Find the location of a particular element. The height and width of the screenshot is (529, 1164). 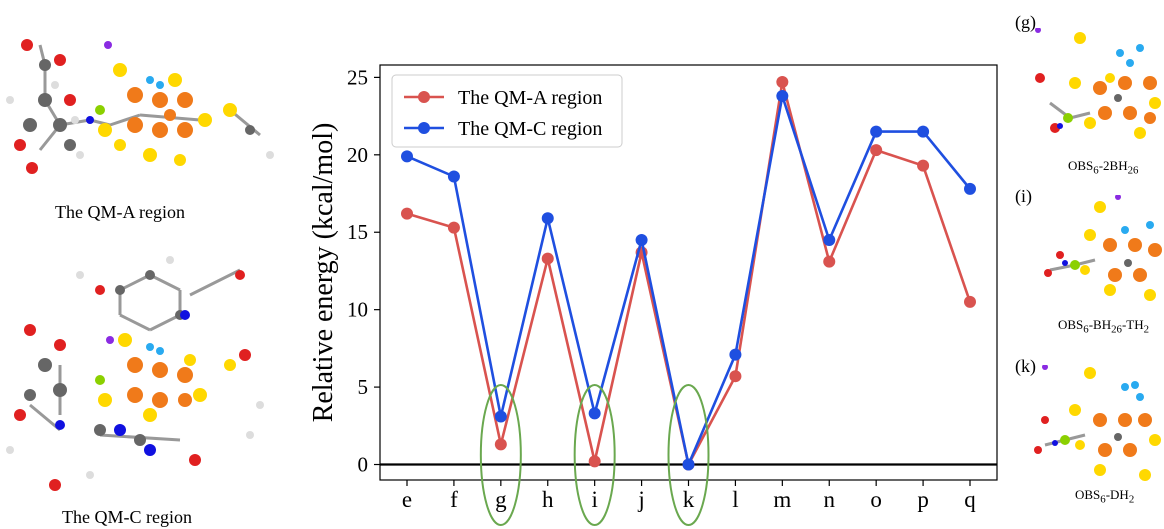

series-1-point-e is located at coordinates (407, 213).